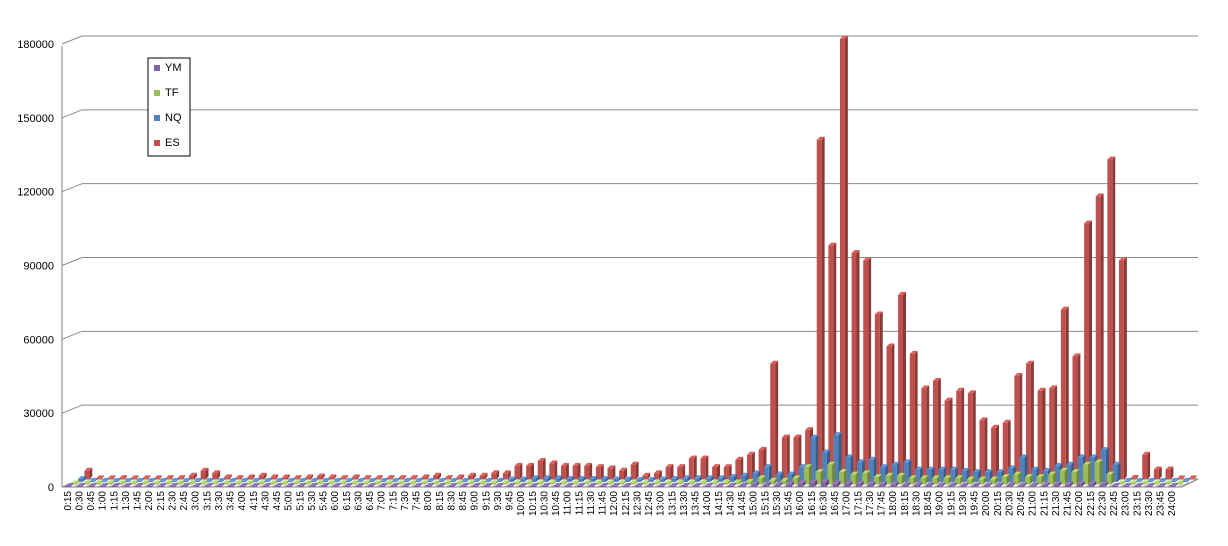  What do you see at coordinates (428, 501) in the screenshot?
I see `x-tick-label: 8:00` at bounding box center [428, 501].